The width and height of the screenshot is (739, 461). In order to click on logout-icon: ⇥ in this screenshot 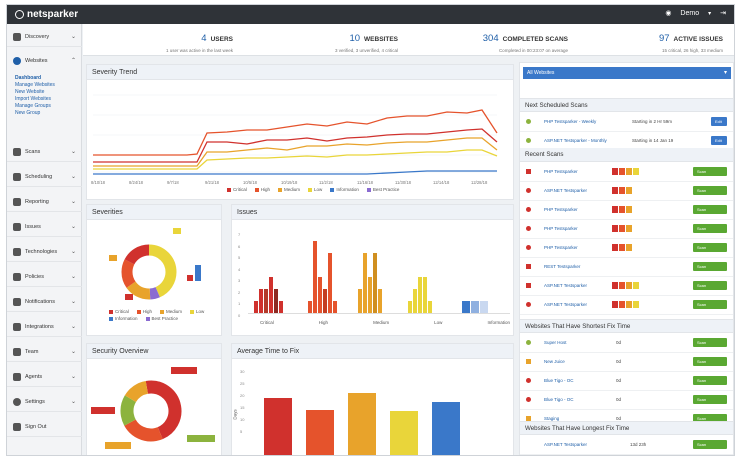, I will do `click(723, 13)`.